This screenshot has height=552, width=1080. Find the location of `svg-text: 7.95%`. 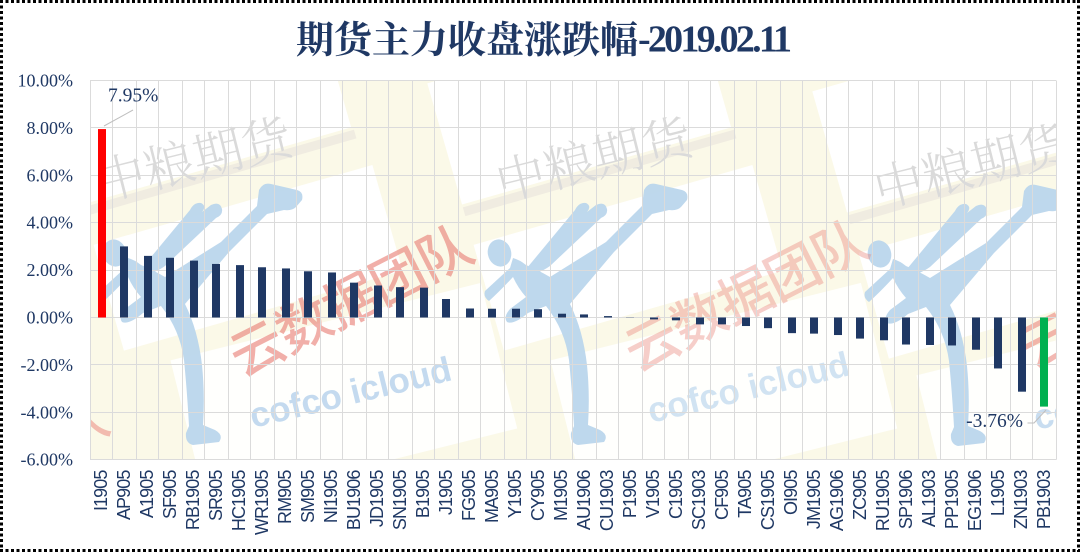

svg-text: 7.95% is located at coordinates (133, 96).